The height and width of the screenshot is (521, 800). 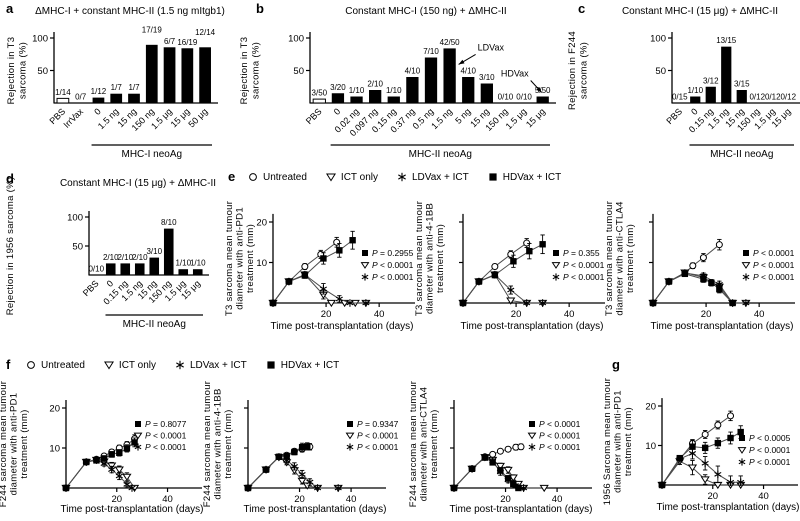 What do you see at coordinates (310, 365) in the screenshot?
I see `legend-label: HDVax + ICT` at bounding box center [310, 365].